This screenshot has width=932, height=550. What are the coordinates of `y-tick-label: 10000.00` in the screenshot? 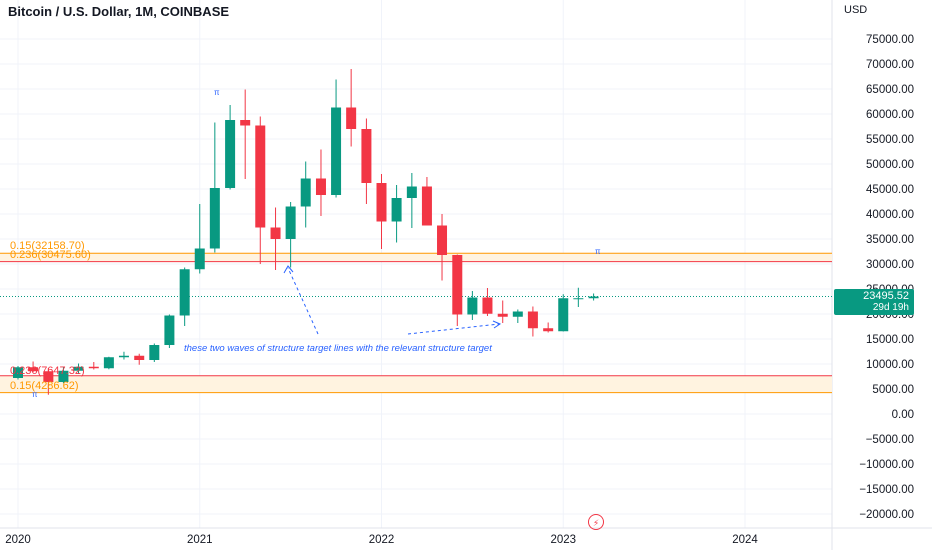 It's located at (890, 365).